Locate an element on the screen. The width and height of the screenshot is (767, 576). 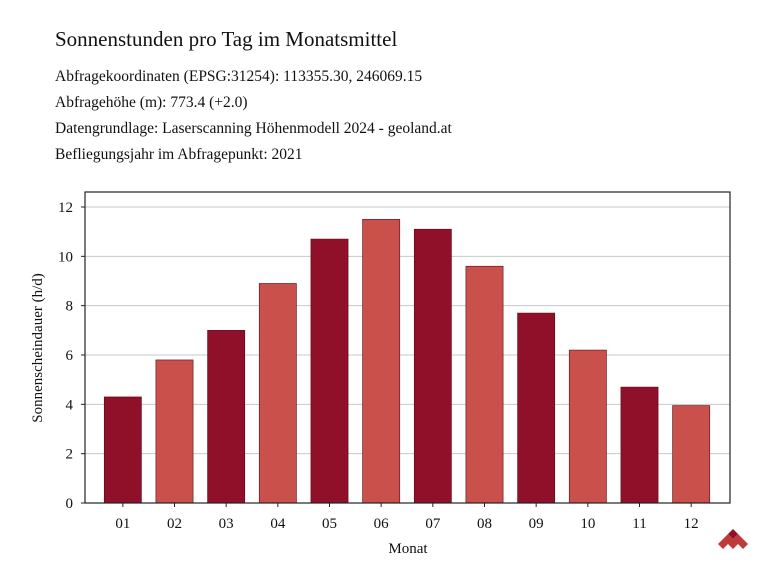
x-tick-label: 03 is located at coordinates (226, 524).